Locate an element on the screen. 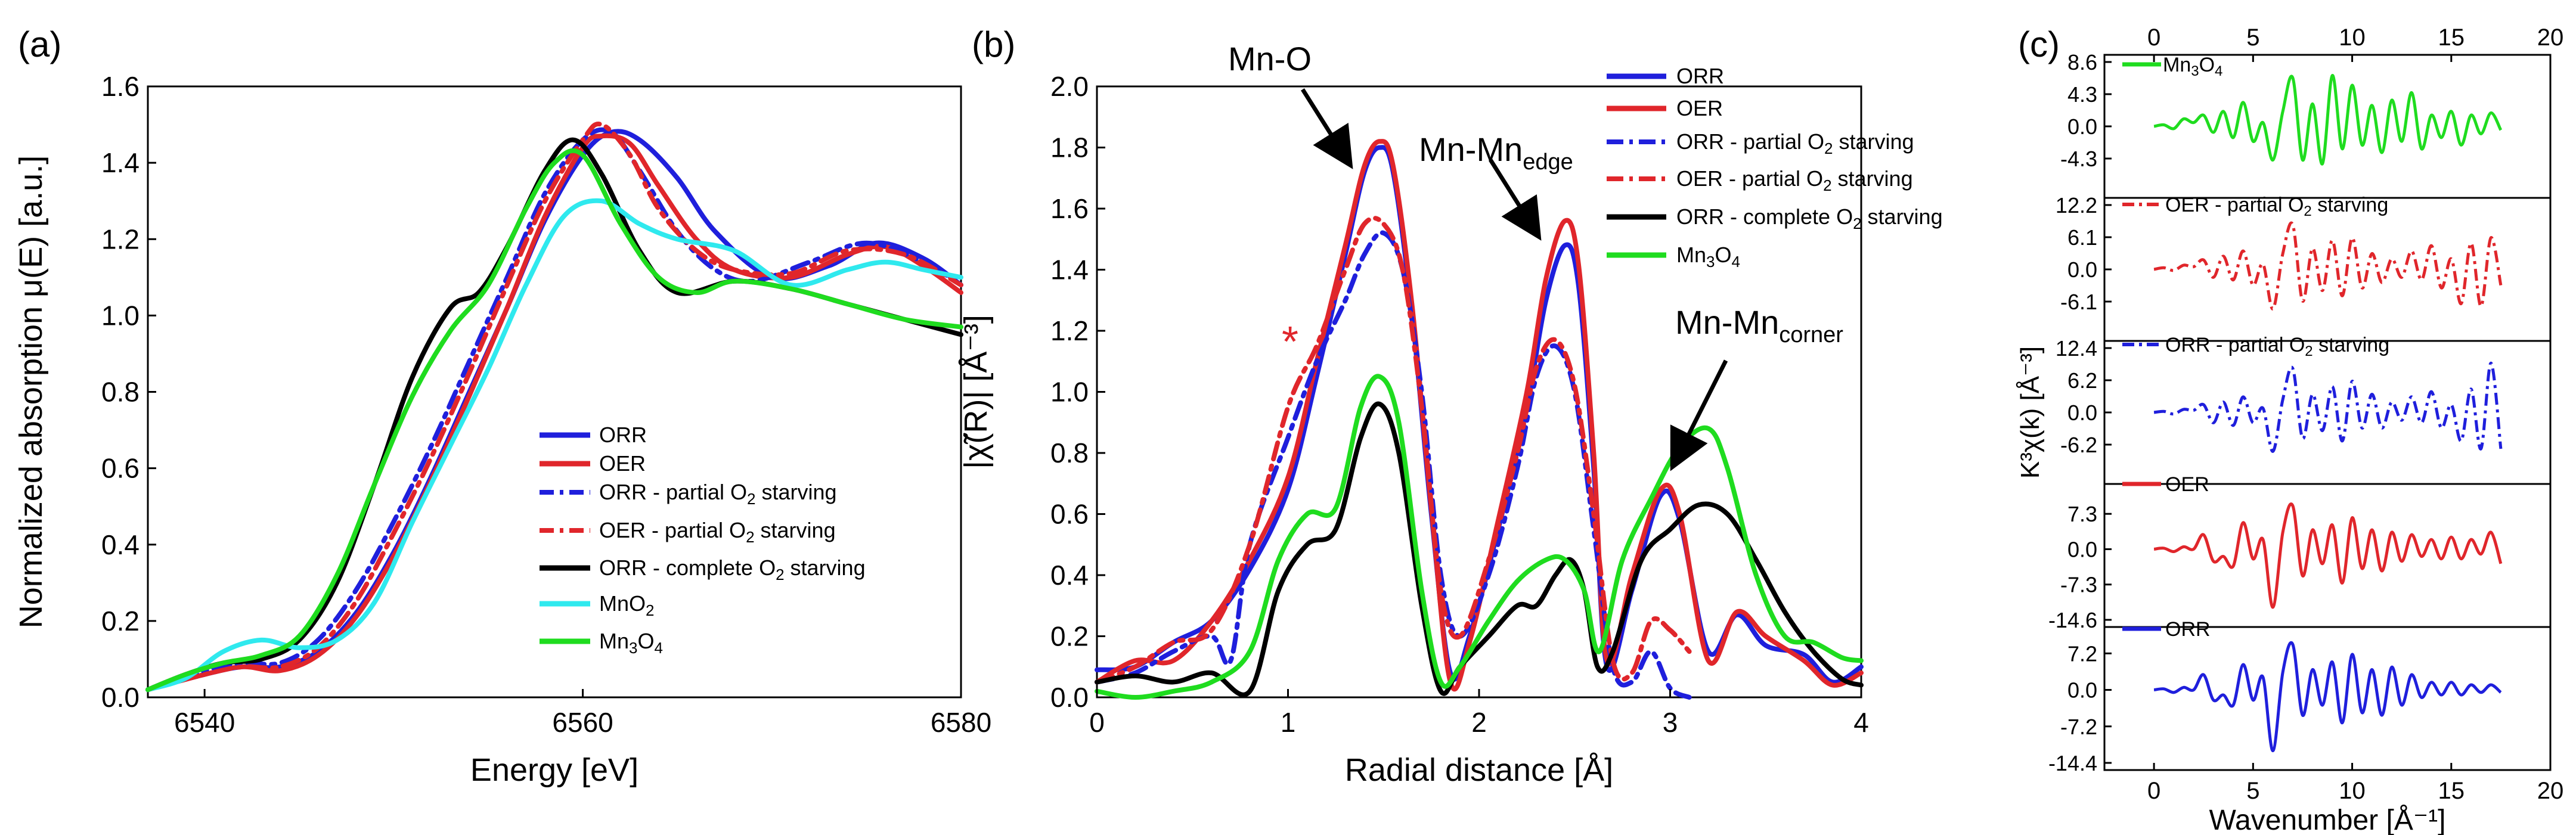 The image size is (2576, 835). legend-c-label-orr-partial: ORR - partial O2 starving is located at coordinates (2277, 346).